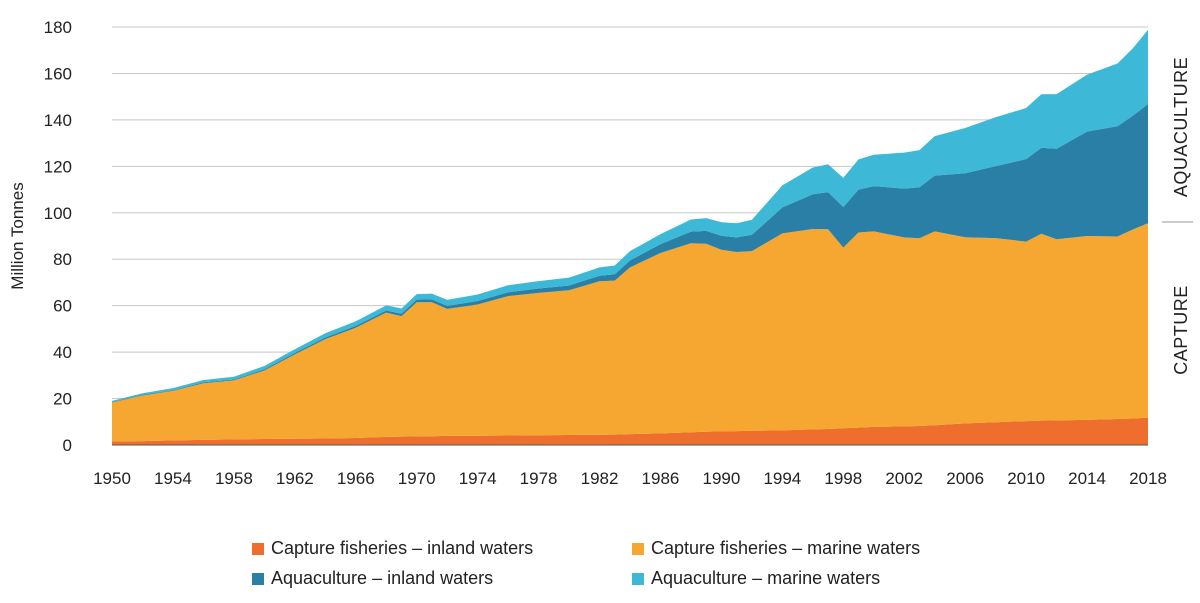 The width and height of the screenshot is (1200, 603). Describe the element at coordinates (173, 478) in the screenshot. I see `x-tick-label: 1954` at that location.